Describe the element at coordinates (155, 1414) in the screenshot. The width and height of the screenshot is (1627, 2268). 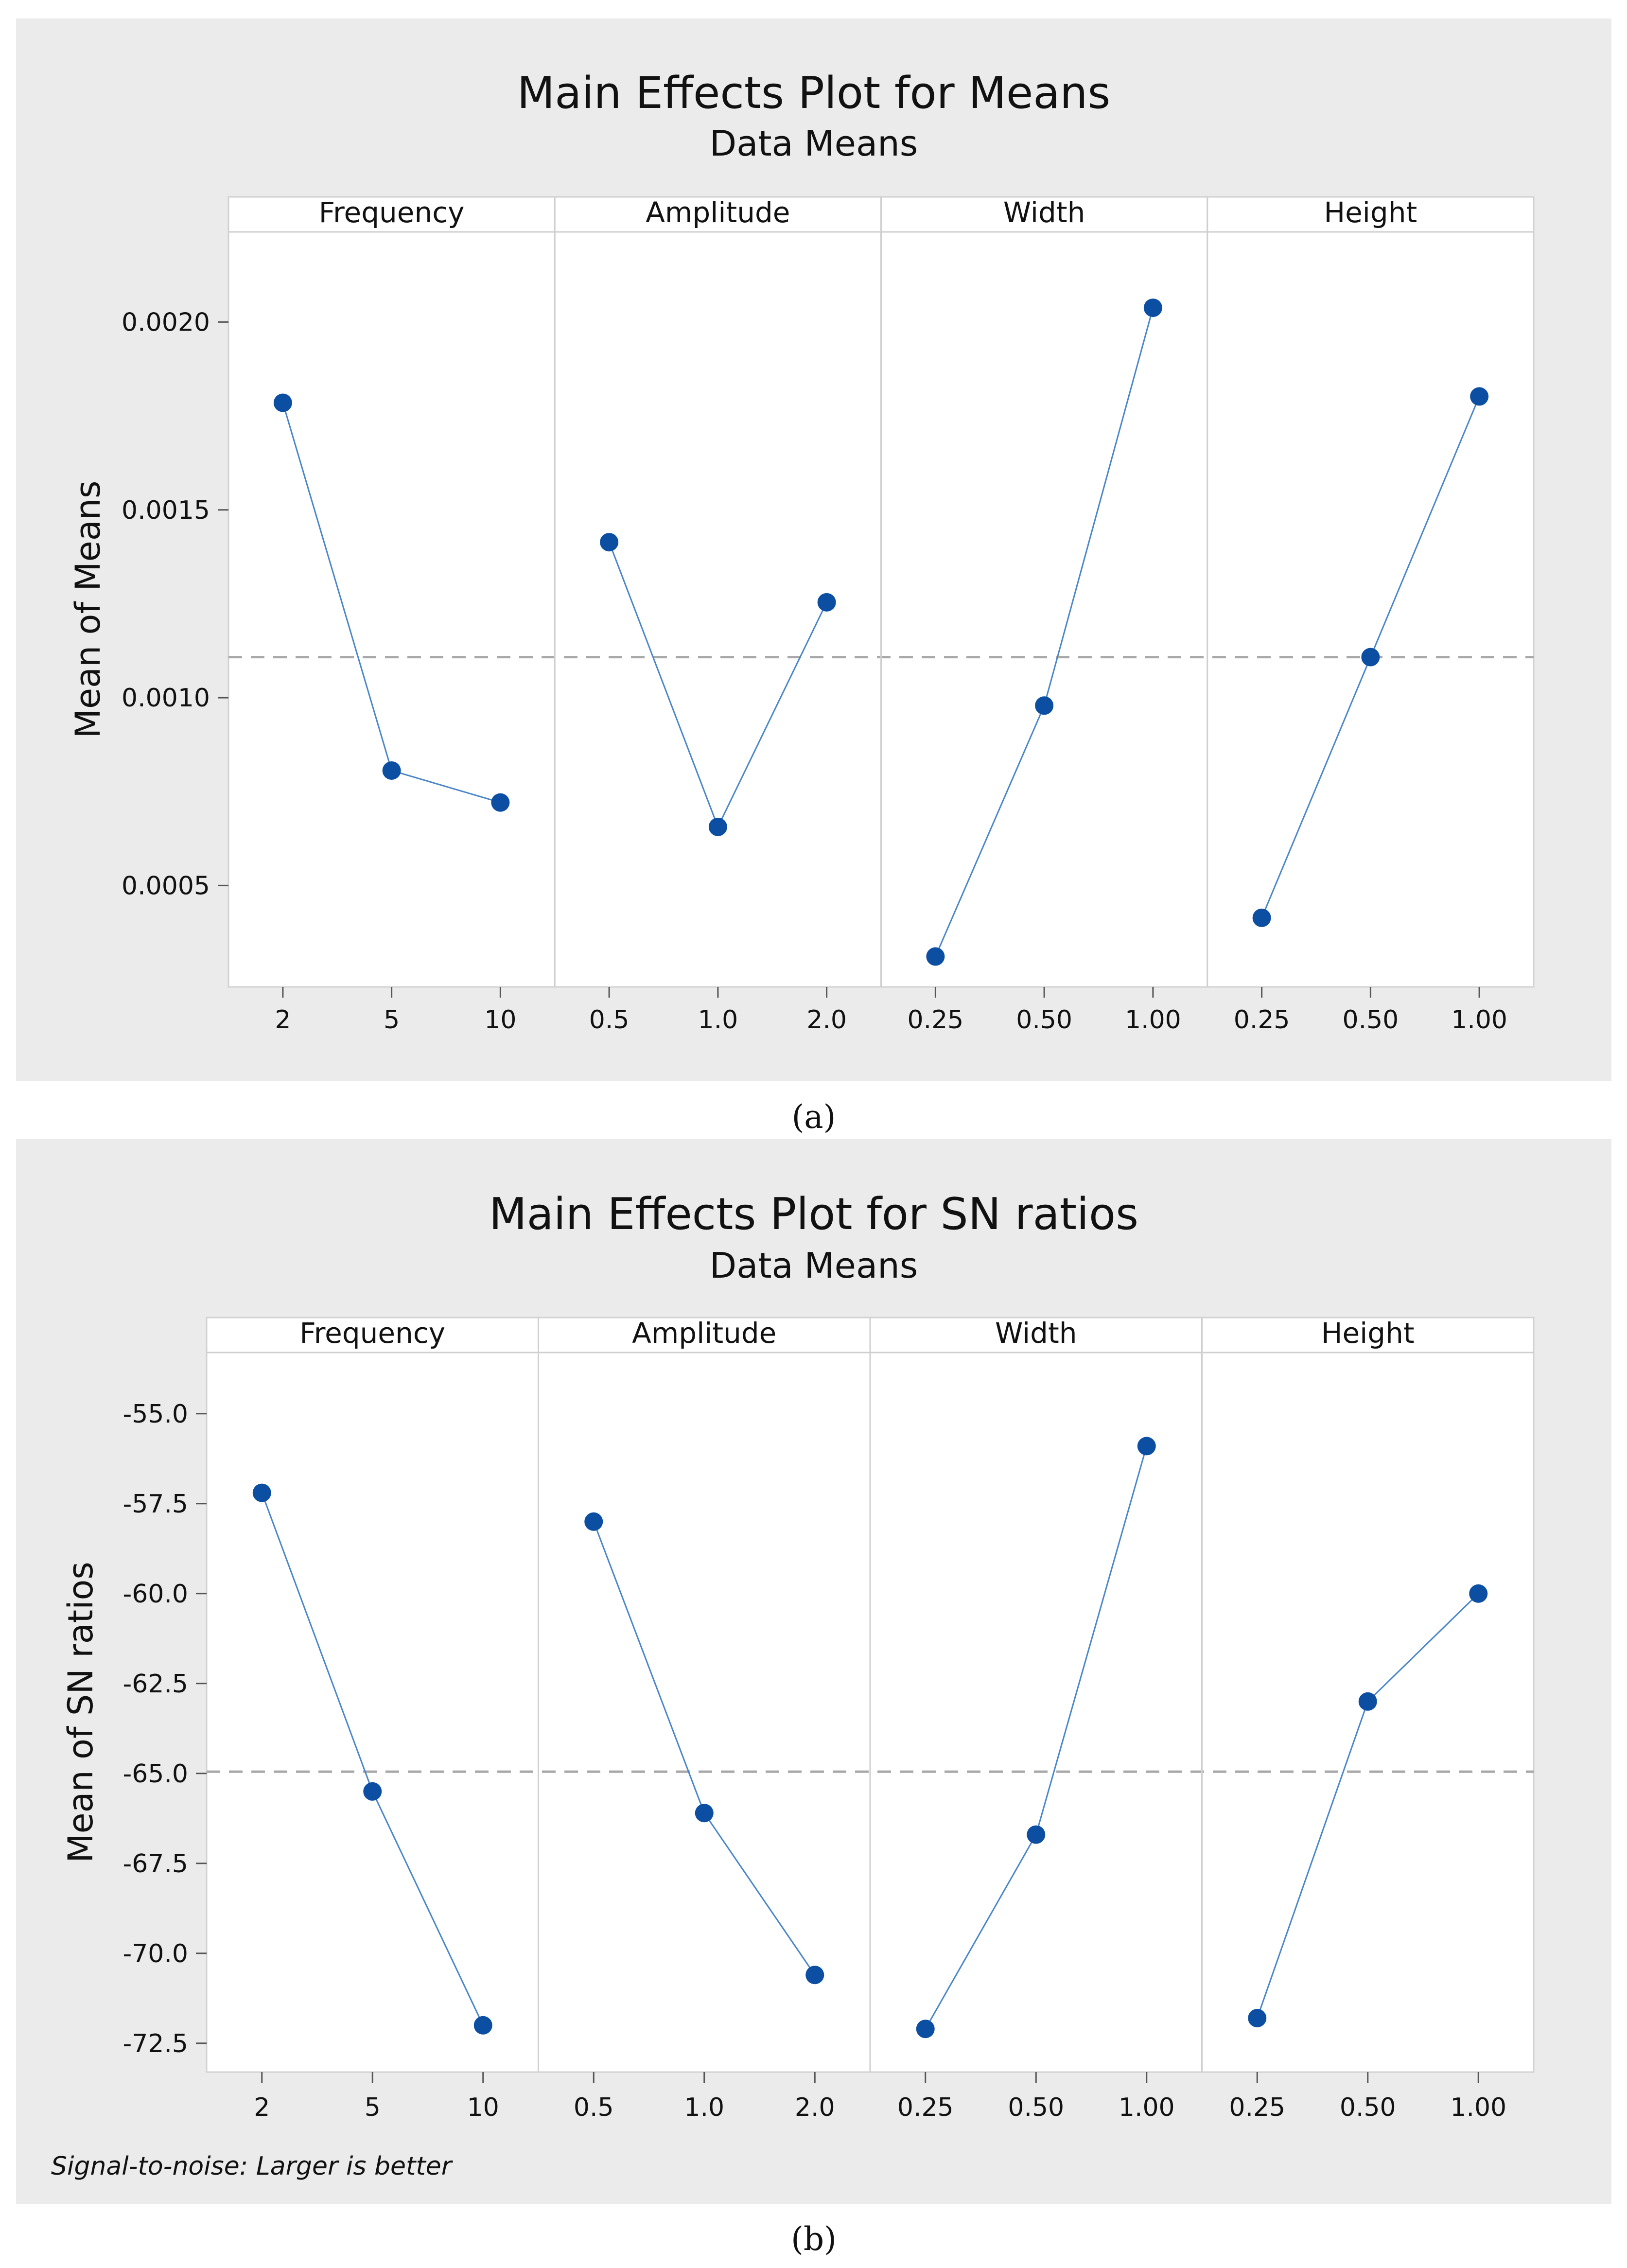
I see `y-tick-label: -55.0` at that location.